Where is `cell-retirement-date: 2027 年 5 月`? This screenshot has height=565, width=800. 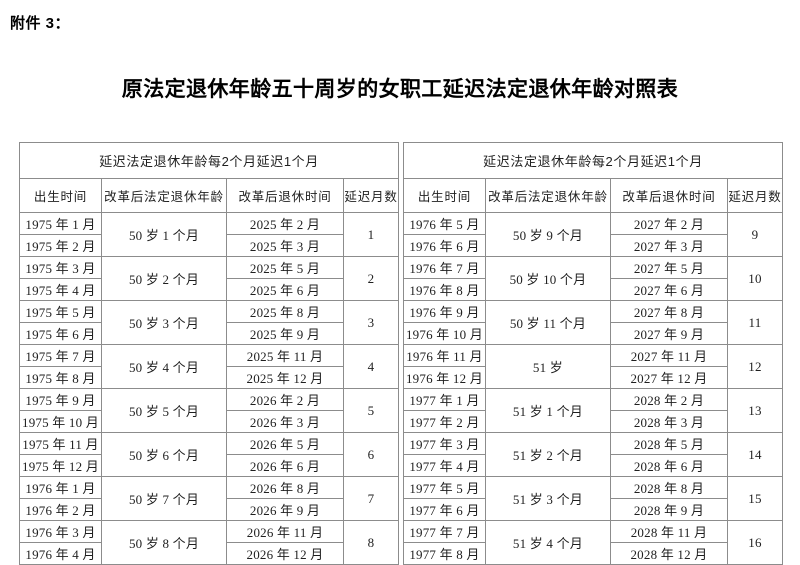 cell-retirement-date: 2027 年 5 月 is located at coordinates (668, 267).